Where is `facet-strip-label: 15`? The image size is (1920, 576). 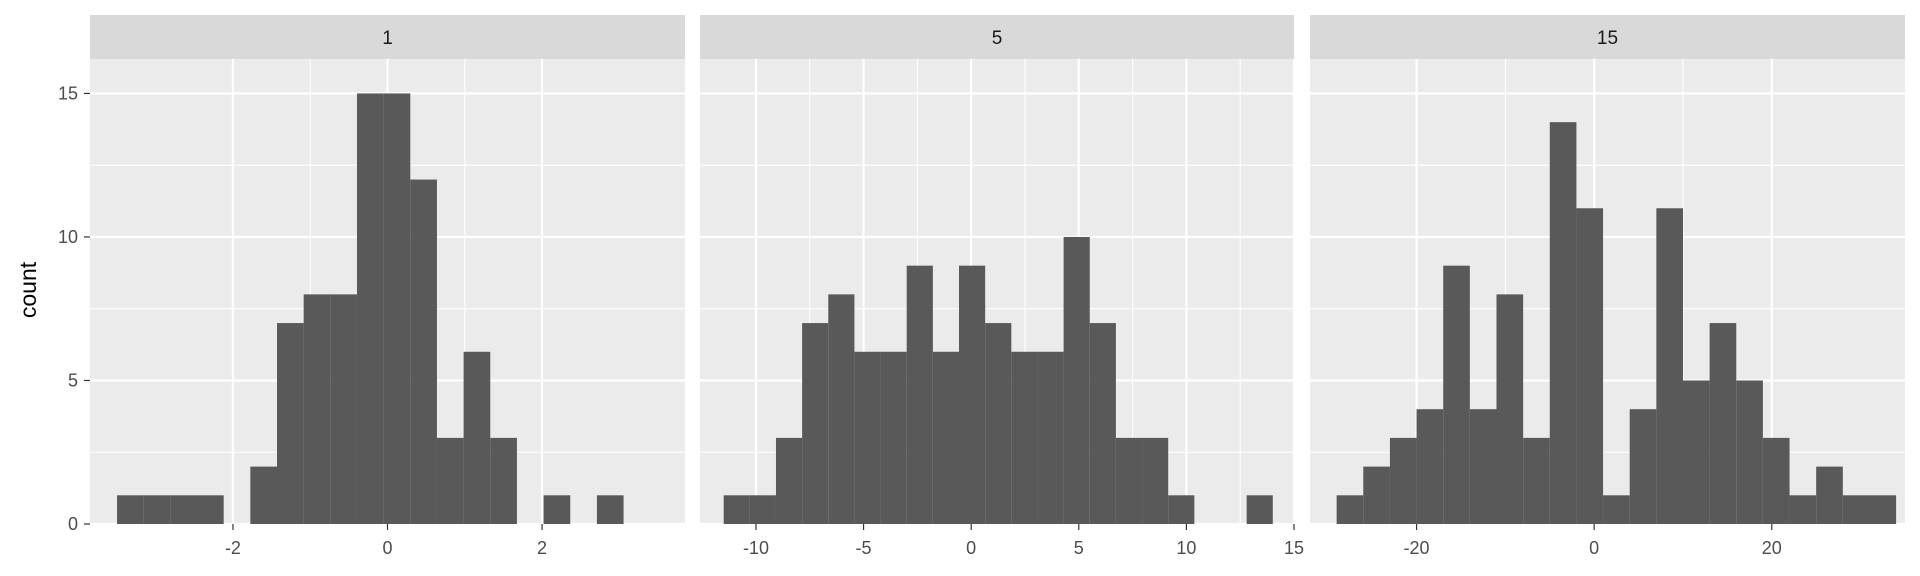
facet-strip-label: 15 is located at coordinates (1607, 38).